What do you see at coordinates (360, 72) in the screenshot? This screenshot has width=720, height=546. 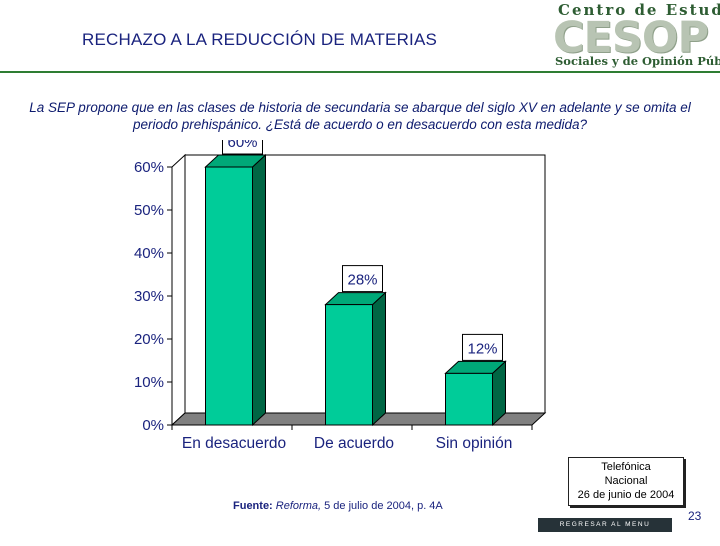 I see `title-divider` at bounding box center [360, 72].